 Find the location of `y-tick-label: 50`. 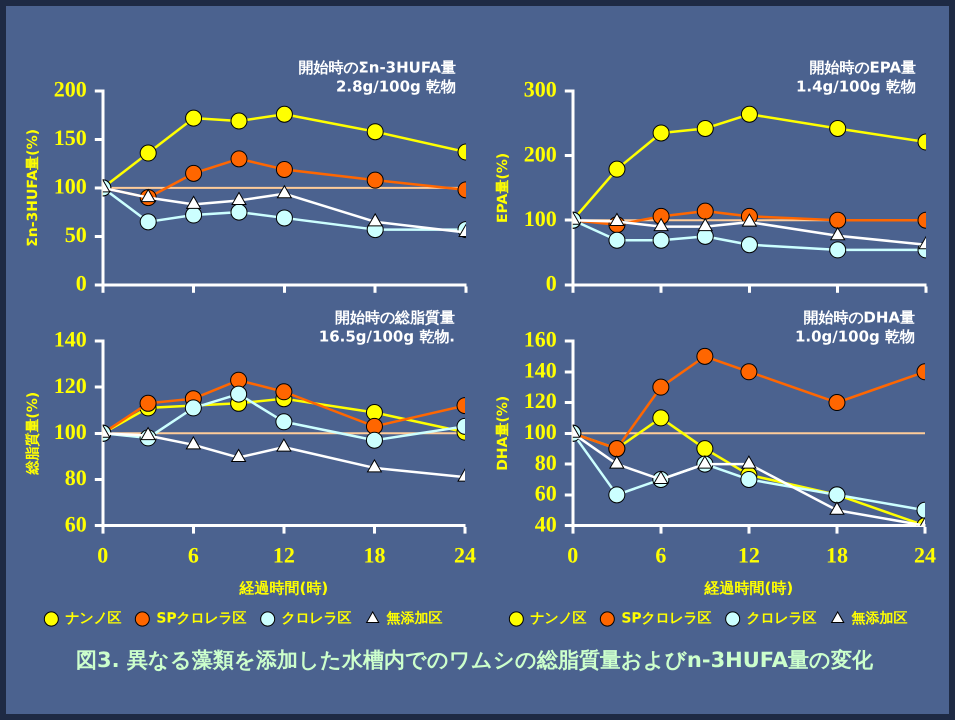

y-tick-label: 50 is located at coordinates (75, 235).